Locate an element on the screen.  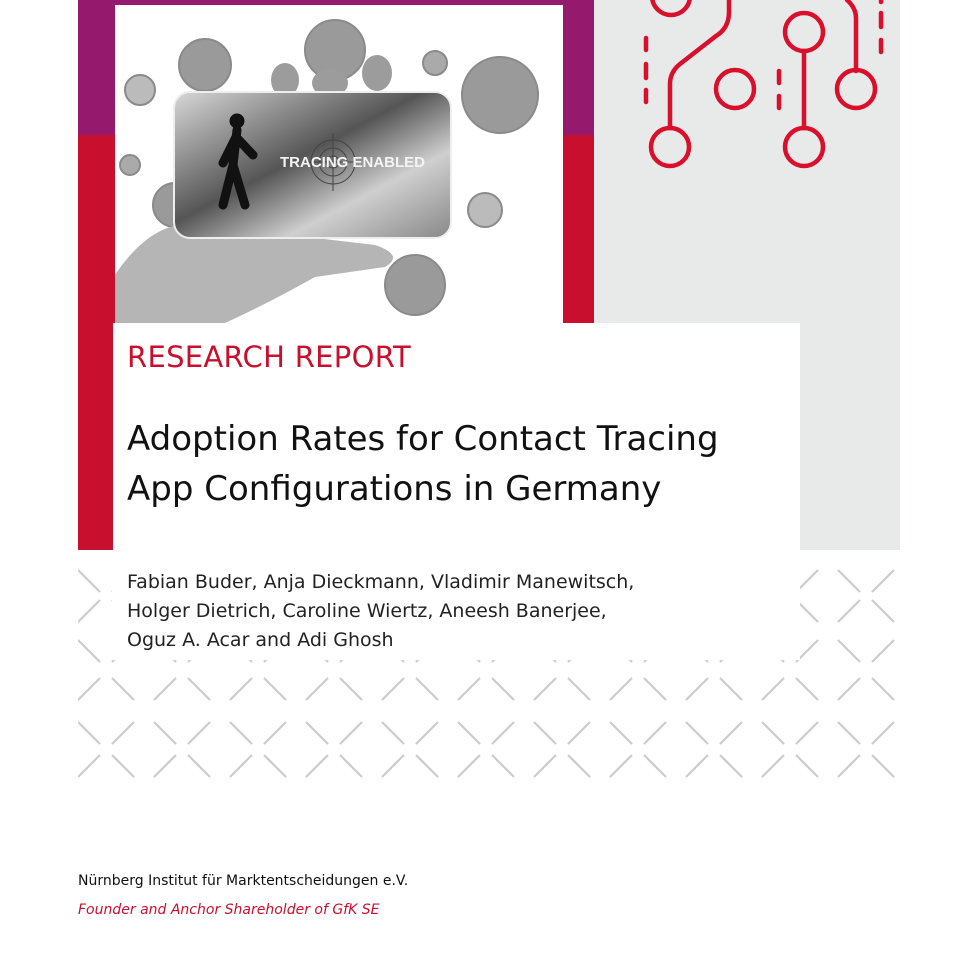
institution-tagline: Founder and Anchor Shareholder of GfK SE is located at coordinates (229, 910).